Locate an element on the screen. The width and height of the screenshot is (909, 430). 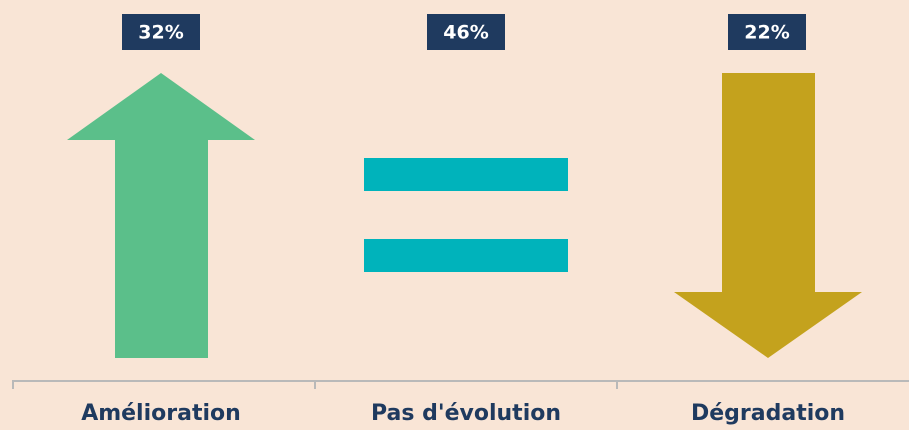
badge-value: 46% is located at coordinates (465, 33).